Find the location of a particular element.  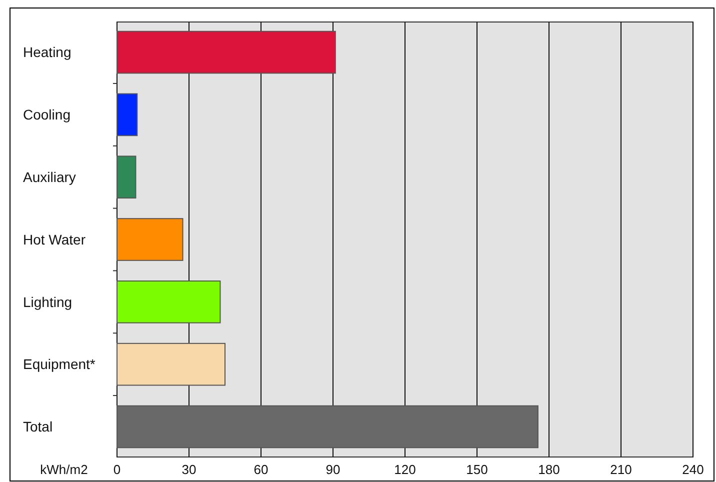

x-tick-label: 60 is located at coordinates (261, 469).